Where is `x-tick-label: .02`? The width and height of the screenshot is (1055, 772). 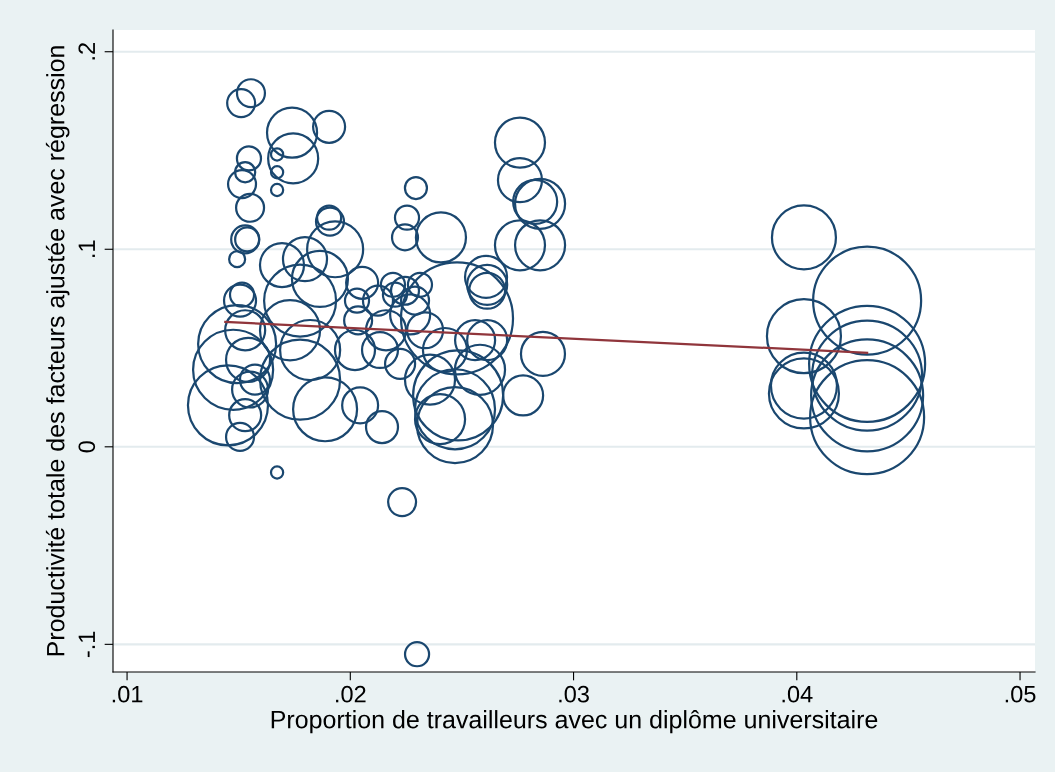 x-tick-label: .02 is located at coordinates (351, 694).